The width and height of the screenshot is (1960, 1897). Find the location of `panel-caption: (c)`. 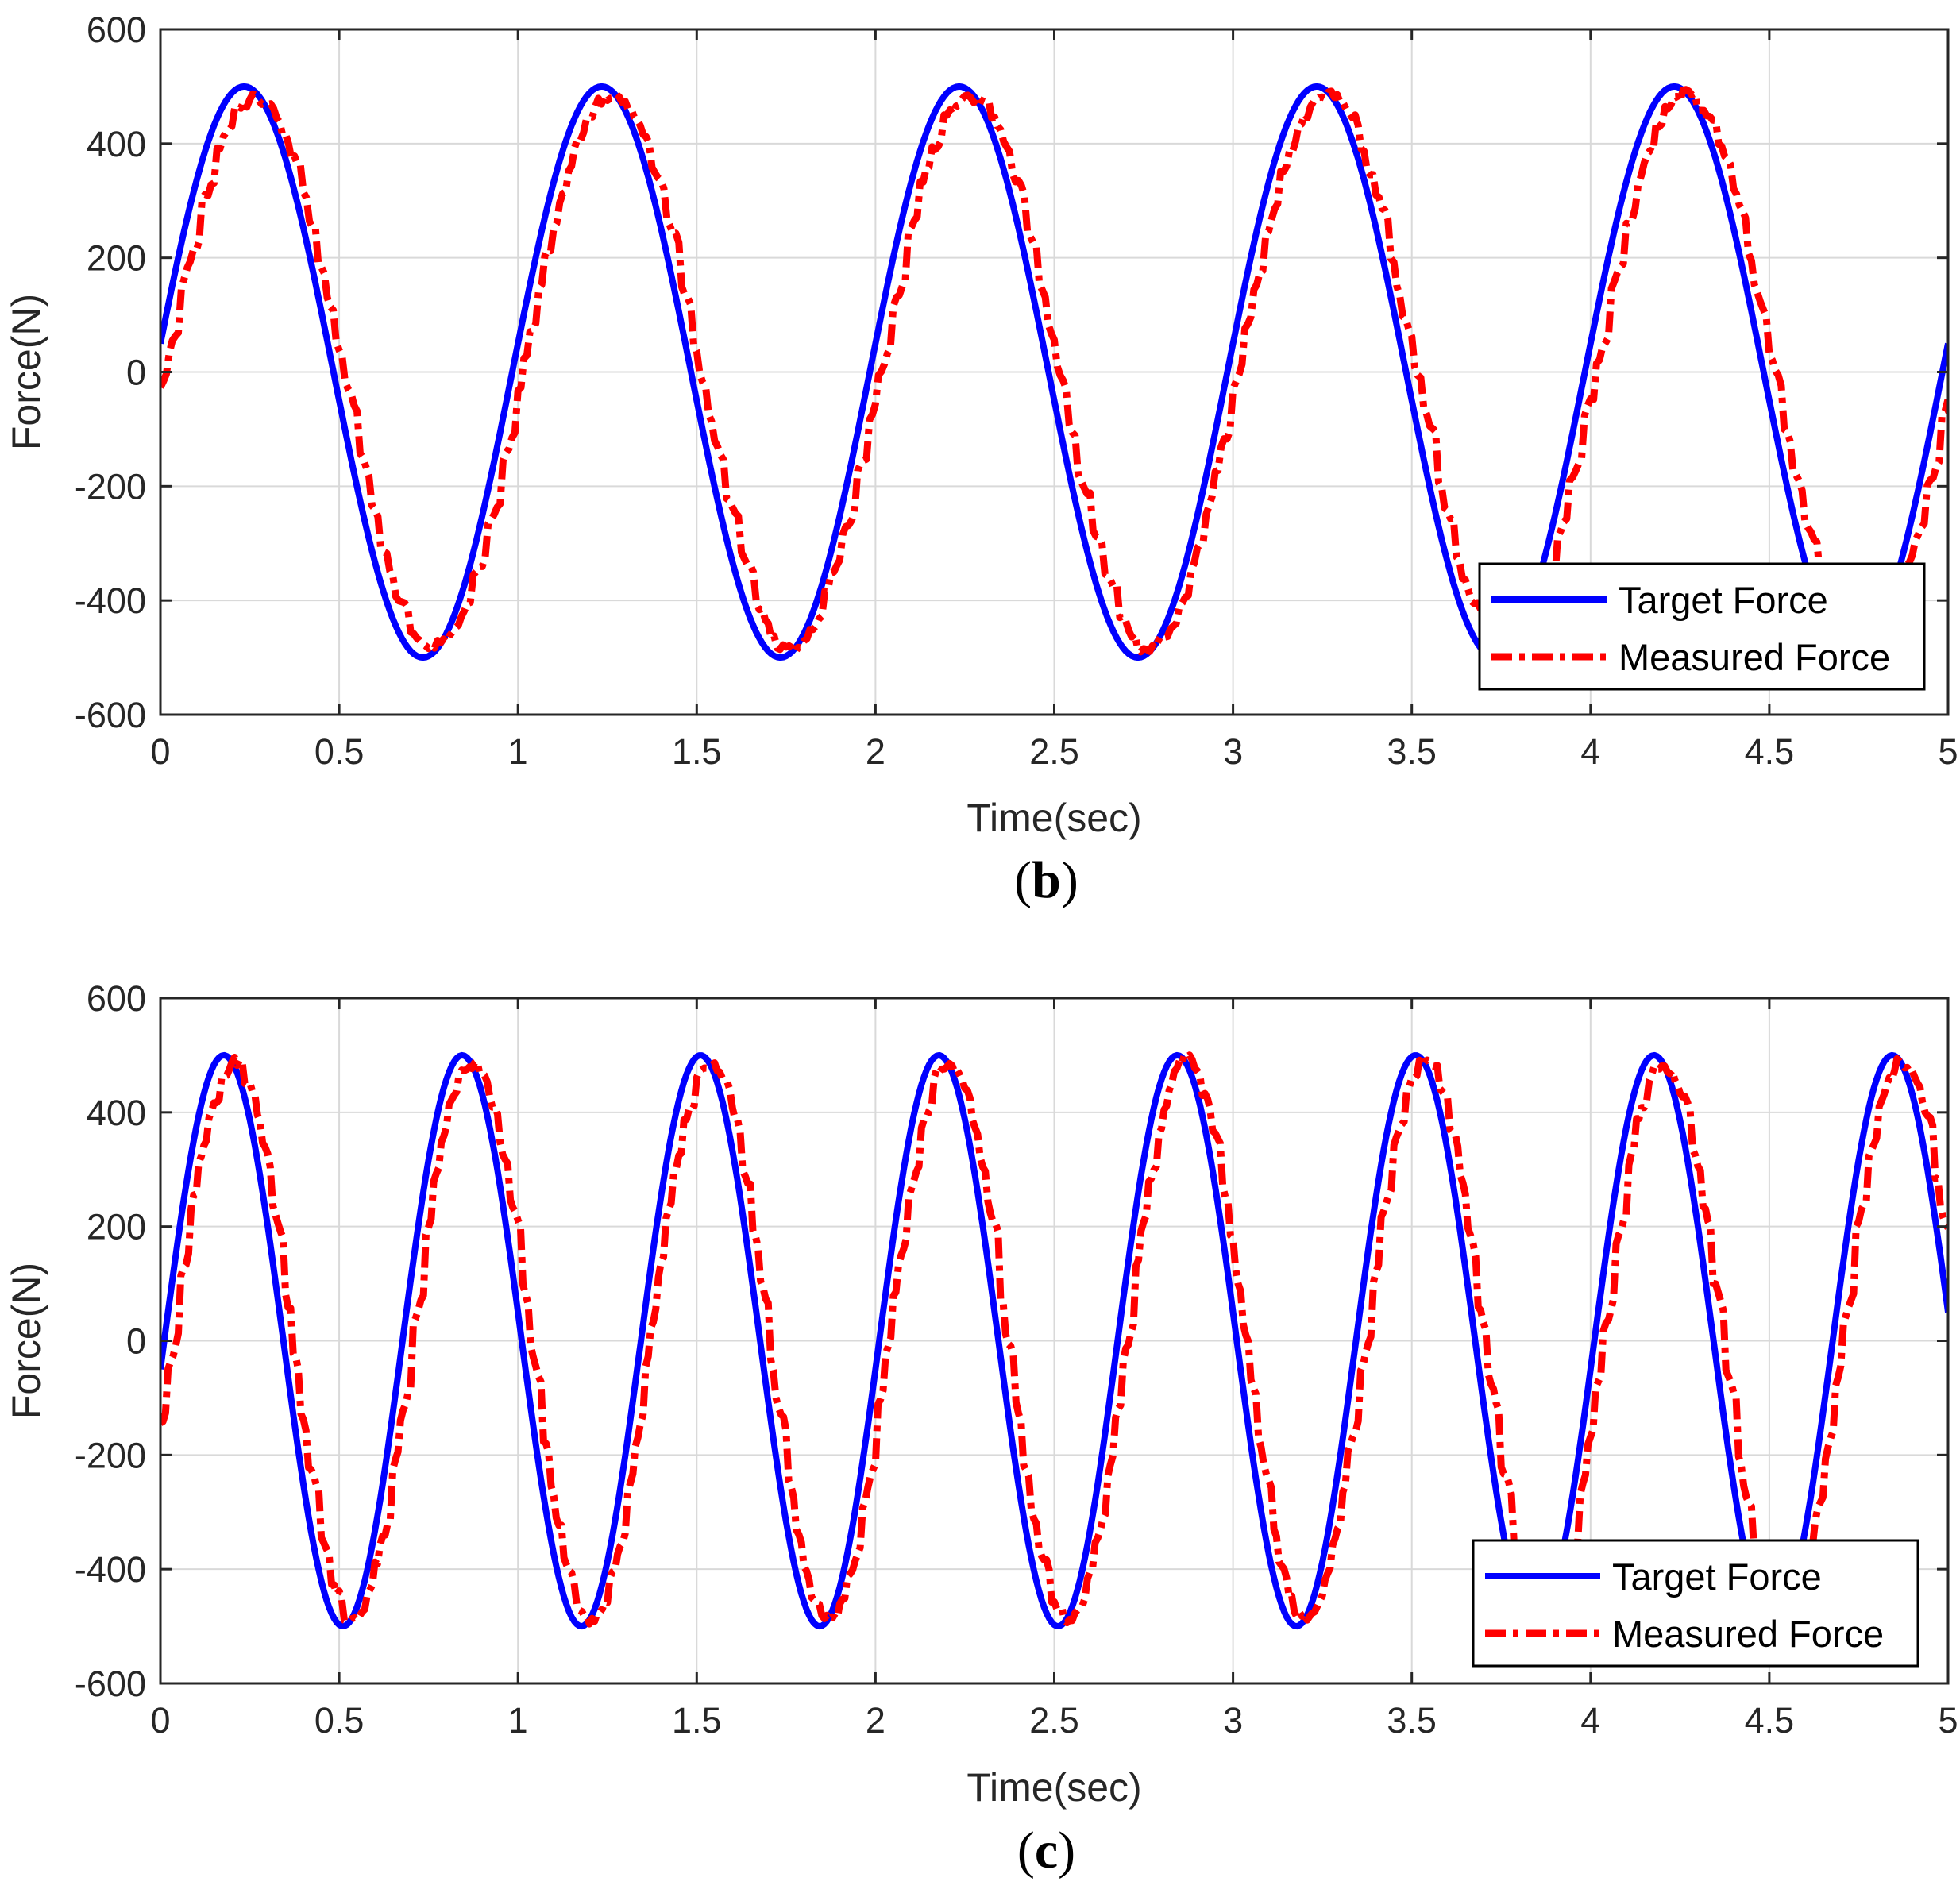

panel-caption: (c) is located at coordinates (1046, 1851).